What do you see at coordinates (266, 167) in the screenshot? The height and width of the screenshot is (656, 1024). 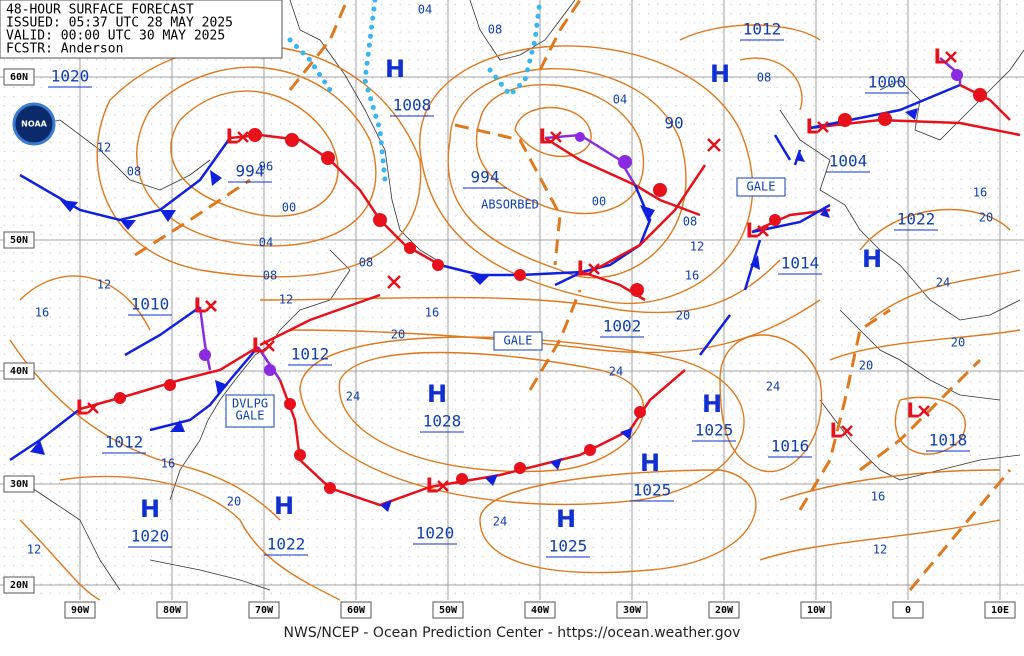 I see `isobar-label: 96` at bounding box center [266, 167].